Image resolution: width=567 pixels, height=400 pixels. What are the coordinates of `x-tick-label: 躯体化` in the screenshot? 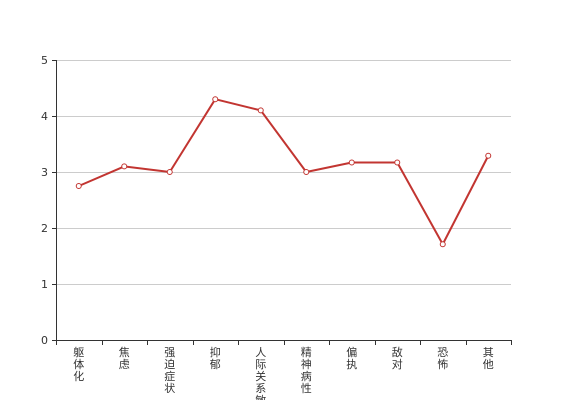 It's located at (78, 364).